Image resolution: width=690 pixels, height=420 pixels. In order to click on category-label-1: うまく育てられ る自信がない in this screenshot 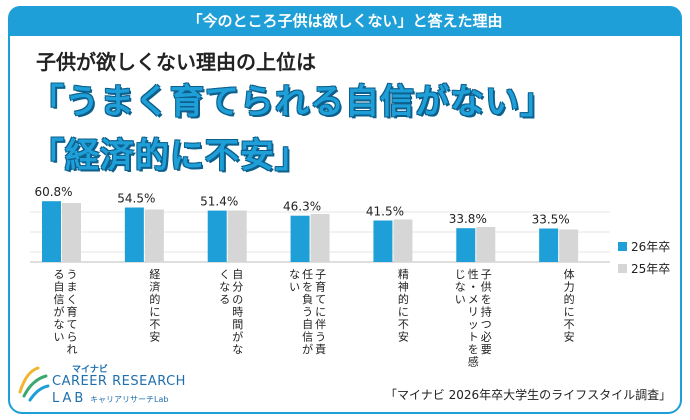, I will do `click(66, 312)`.